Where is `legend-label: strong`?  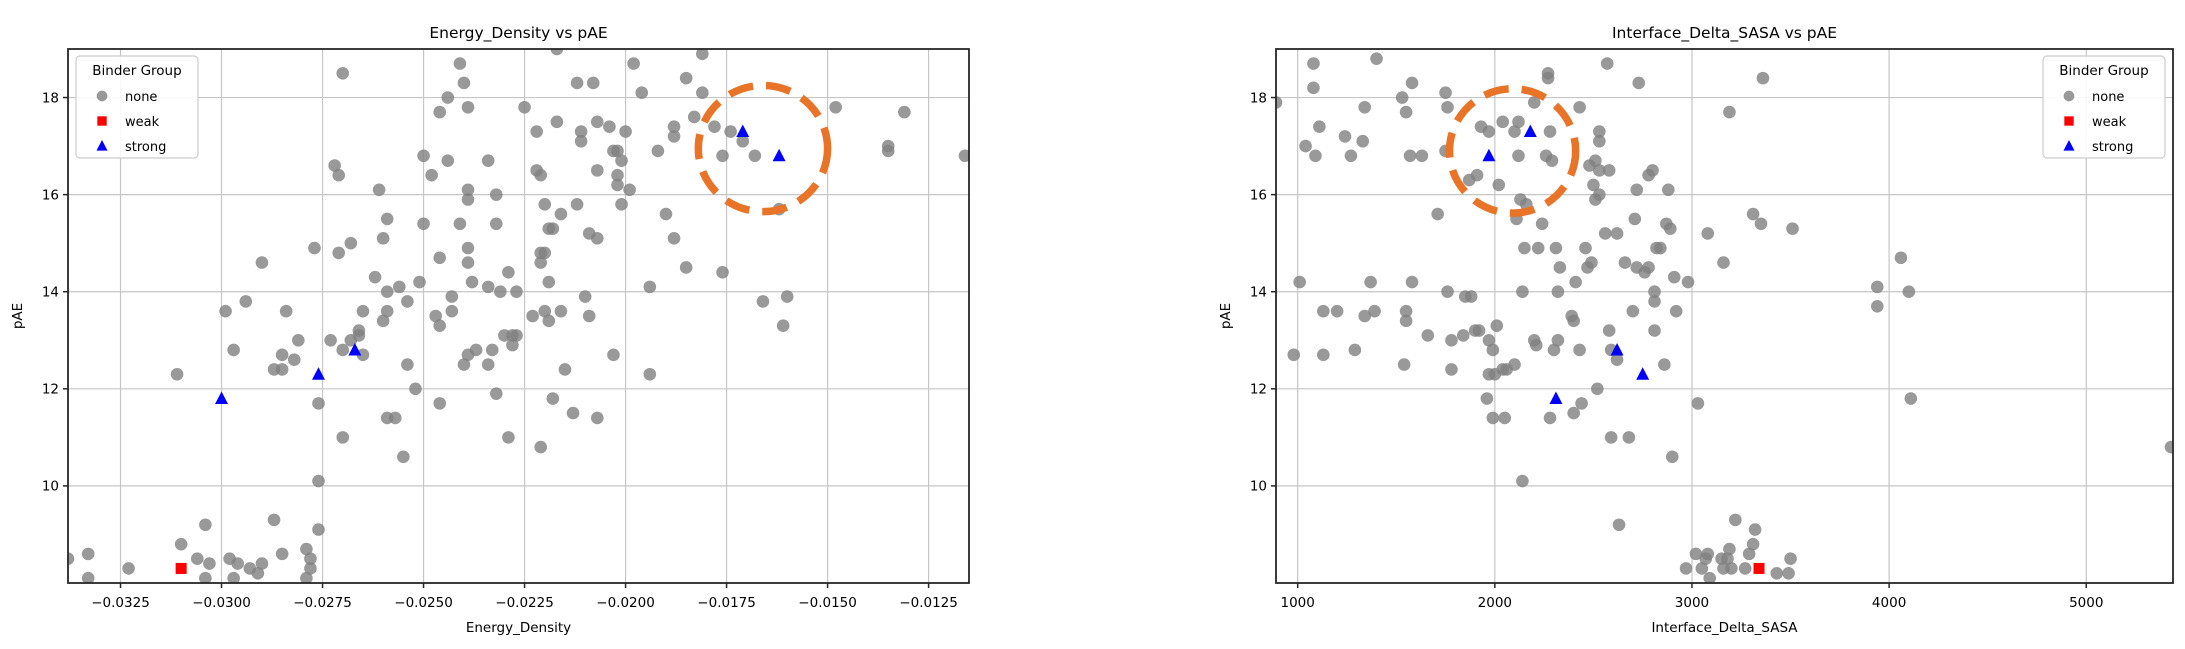 legend-label: strong is located at coordinates (2112, 147).